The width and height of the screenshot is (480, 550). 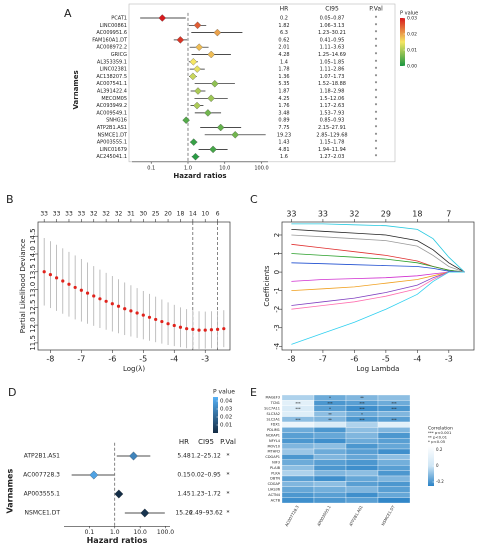 I want to click on y-axis-title: Coefficients, so click(x=267, y=286).